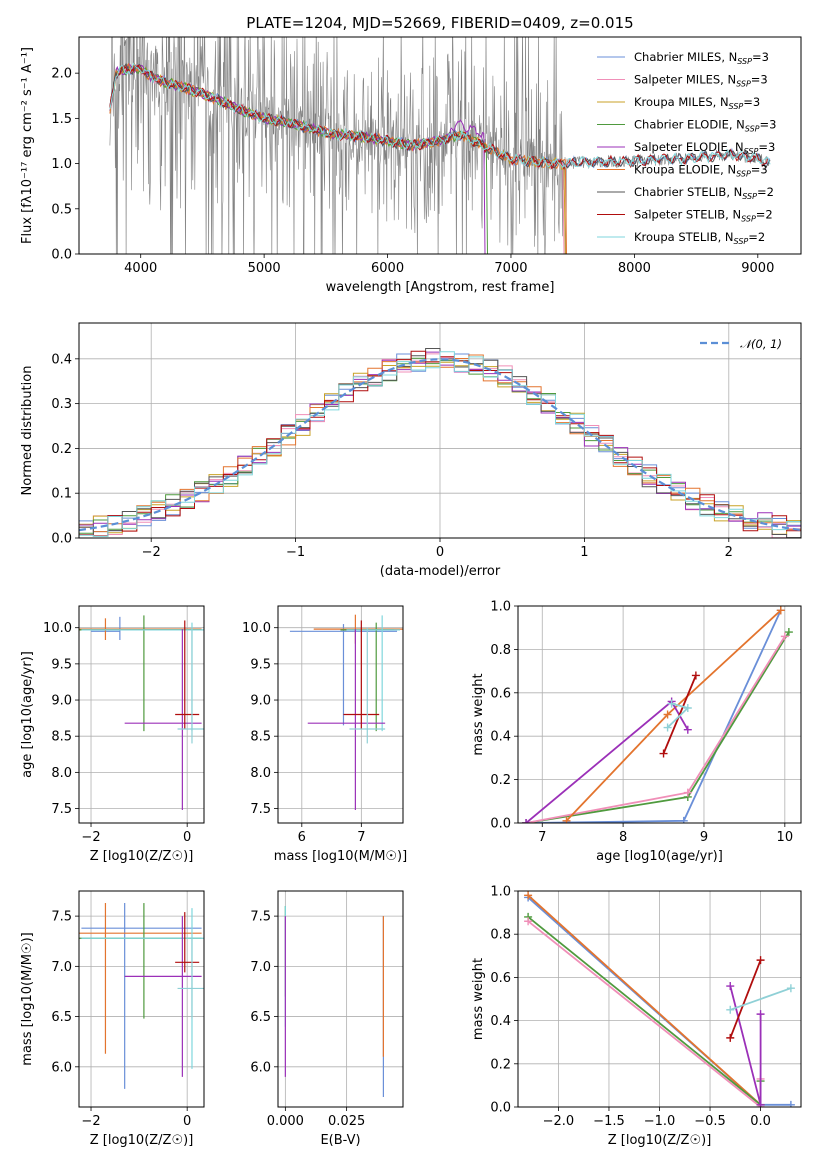 This screenshot has height=1170, width=819. What do you see at coordinates (440, 571) in the screenshot?
I see `x-axis-label: (data-model)/error` at bounding box center [440, 571].